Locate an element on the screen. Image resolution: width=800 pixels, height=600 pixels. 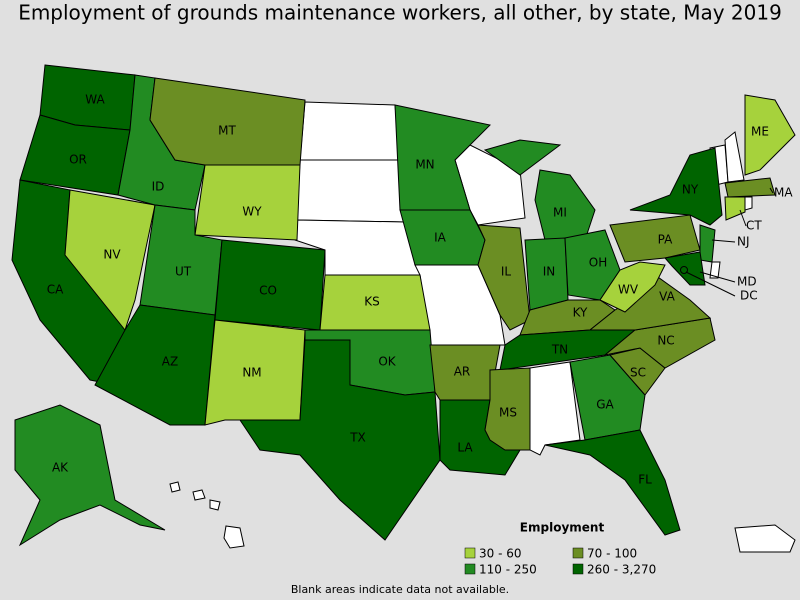
state-label: NC is located at coordinates (665, 341).